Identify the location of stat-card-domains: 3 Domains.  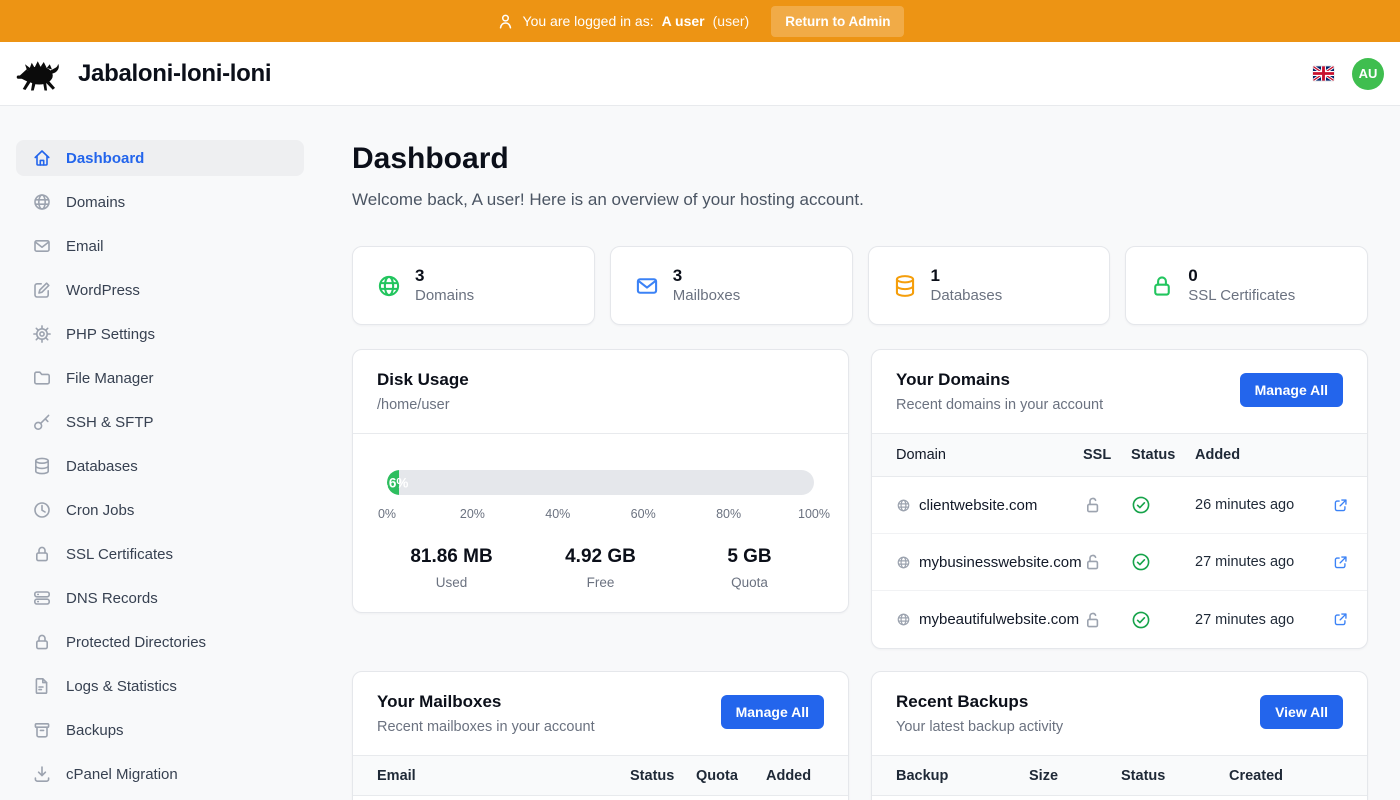
(473, 285).